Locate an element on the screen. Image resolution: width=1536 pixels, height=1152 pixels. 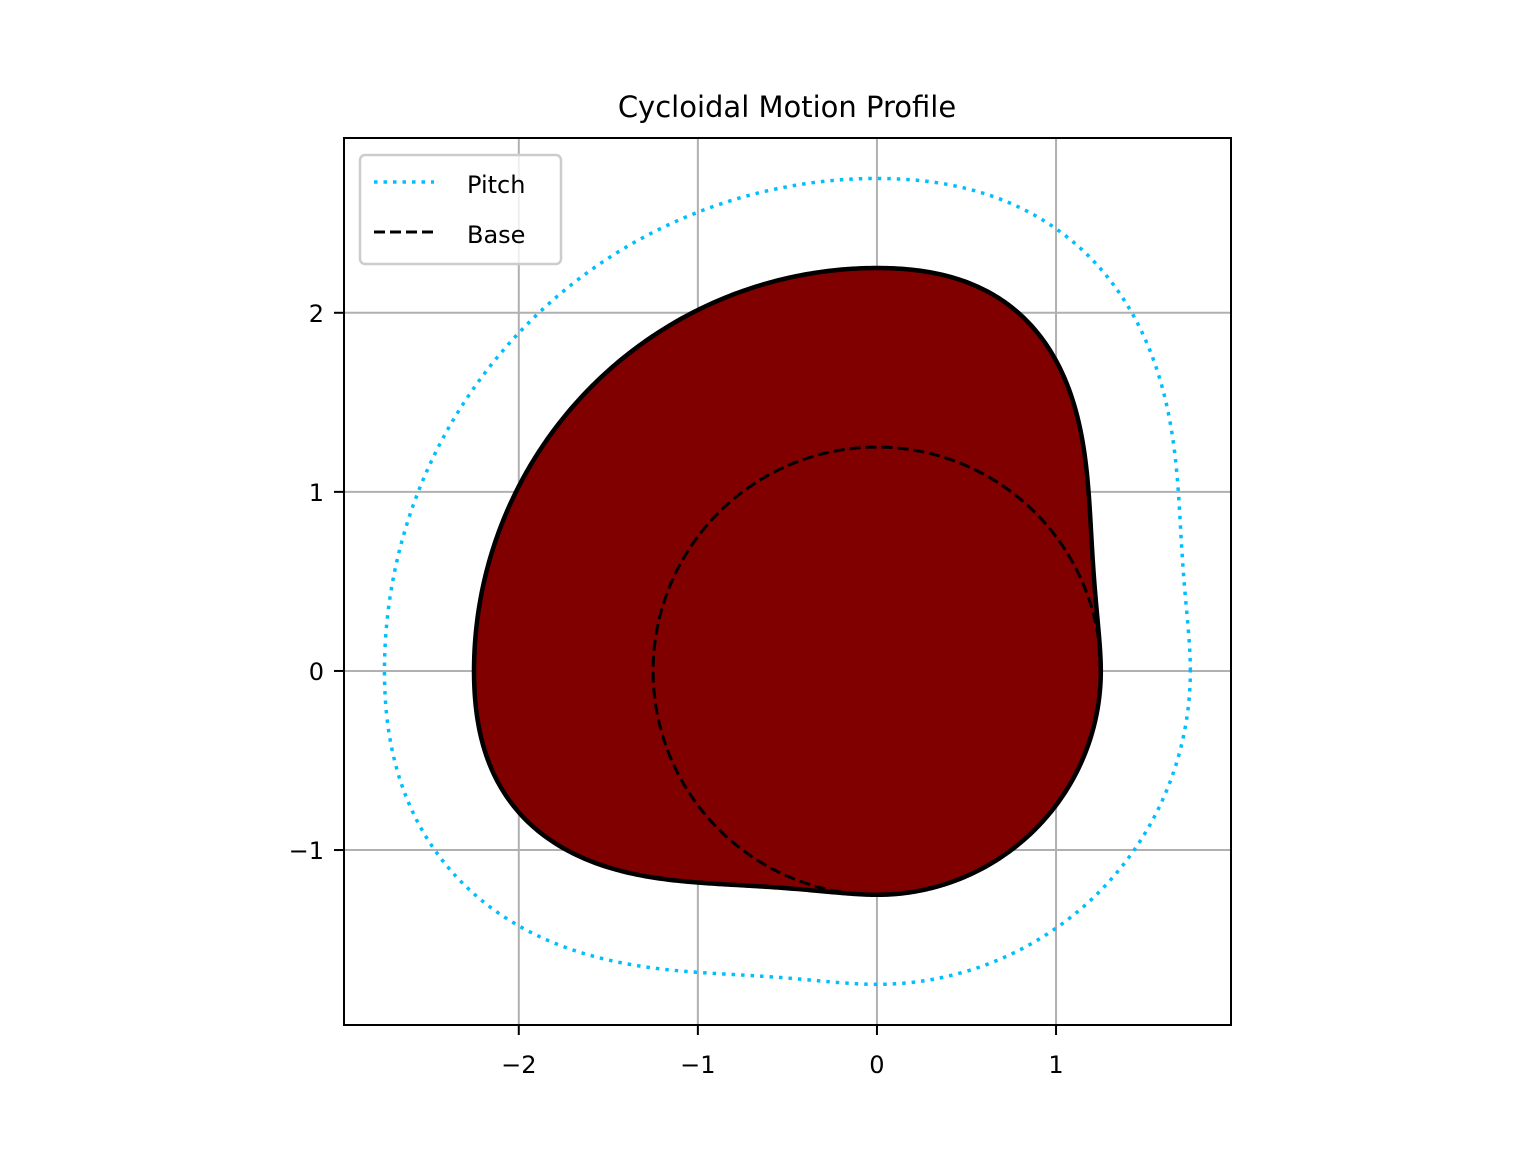
chart-title: Cycloidal Motion Profile is located at coordinates (787, 107).